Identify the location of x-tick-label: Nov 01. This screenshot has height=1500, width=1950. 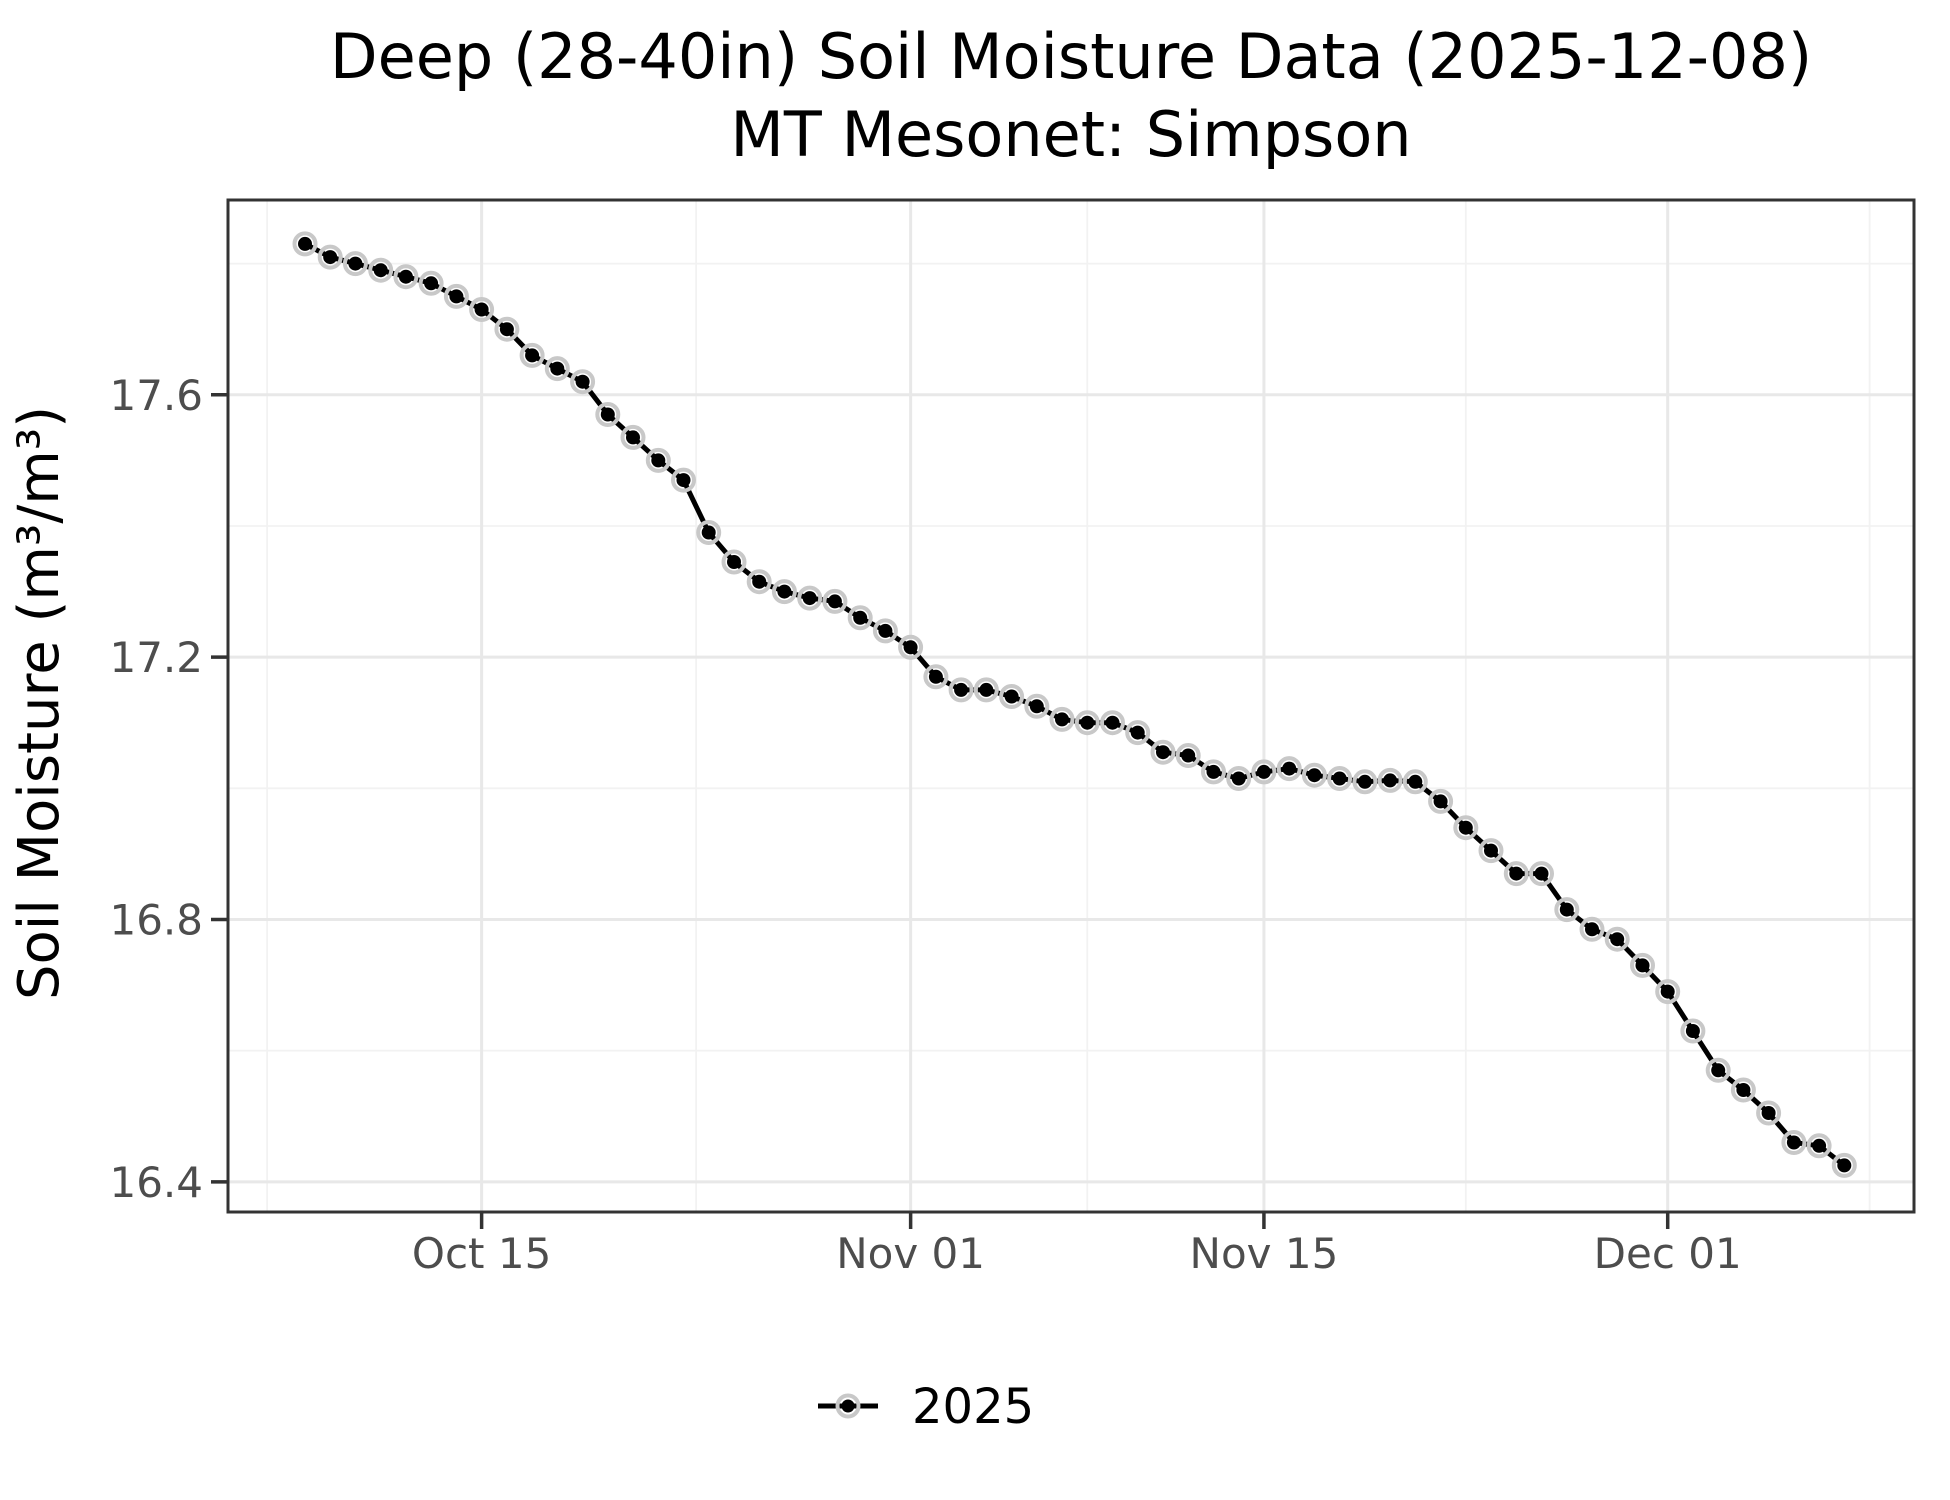
(910, 1253).